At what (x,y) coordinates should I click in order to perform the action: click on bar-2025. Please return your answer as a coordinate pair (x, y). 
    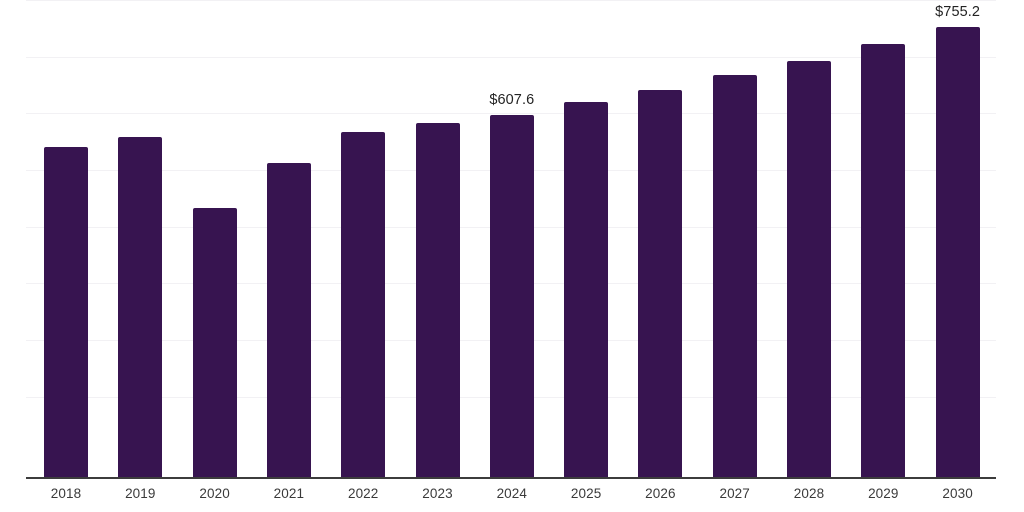
    Looking at the image, I should click on (586, 289).